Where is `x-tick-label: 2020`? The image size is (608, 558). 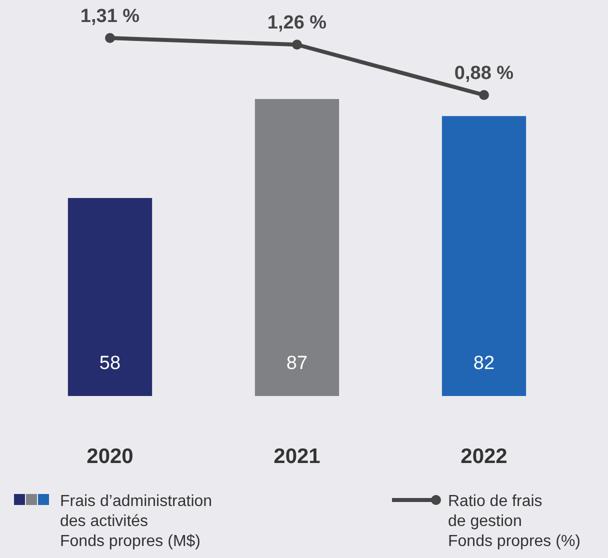
x-tick-label: 2020 is located at coordinates (110, 456).